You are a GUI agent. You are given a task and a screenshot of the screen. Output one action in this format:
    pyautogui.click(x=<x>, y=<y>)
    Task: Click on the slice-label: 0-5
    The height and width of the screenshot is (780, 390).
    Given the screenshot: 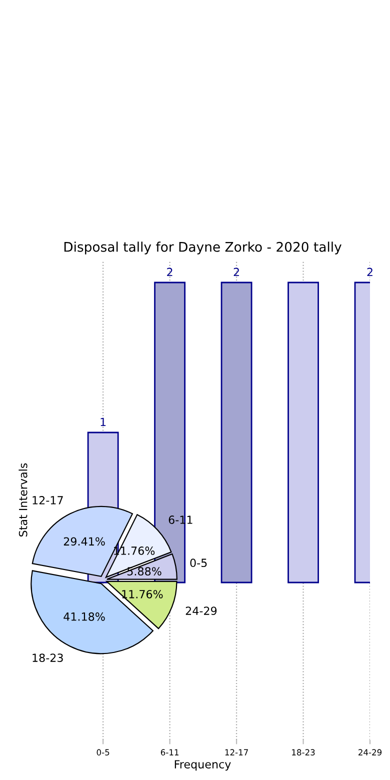 What is the action you would take?
    pyautogui.click(x=198, y=563)
    